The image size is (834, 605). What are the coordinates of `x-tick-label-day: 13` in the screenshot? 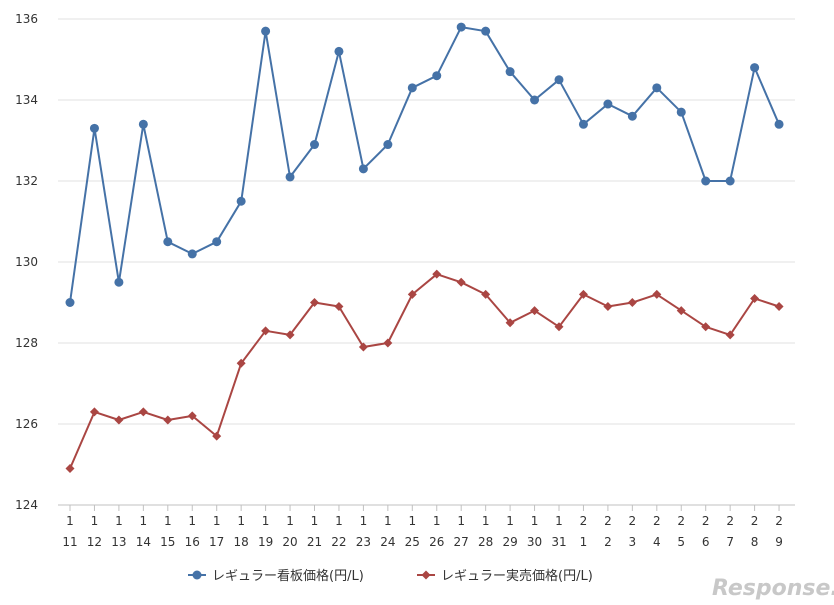 It's located at (118, 542).